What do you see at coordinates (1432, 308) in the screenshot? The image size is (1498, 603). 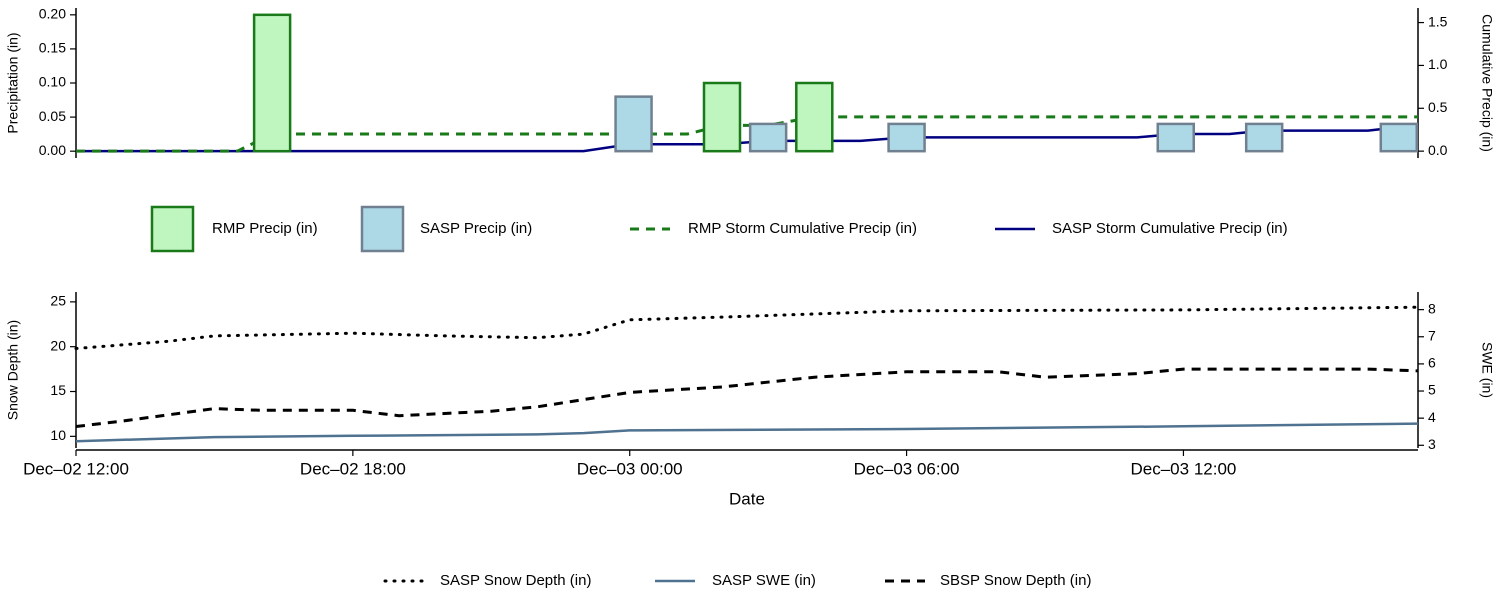 I see `y2-tick-label: 8` at bounding box center [1432, 308].